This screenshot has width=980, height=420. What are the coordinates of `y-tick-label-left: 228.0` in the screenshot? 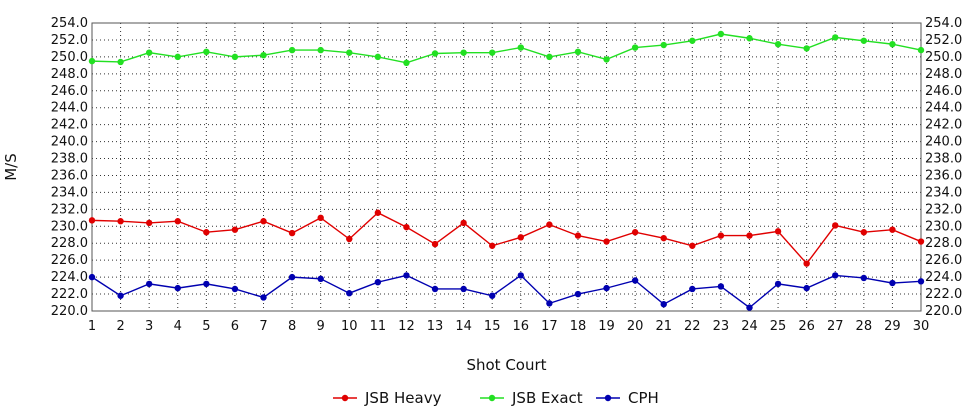 It's located at (69, 243).